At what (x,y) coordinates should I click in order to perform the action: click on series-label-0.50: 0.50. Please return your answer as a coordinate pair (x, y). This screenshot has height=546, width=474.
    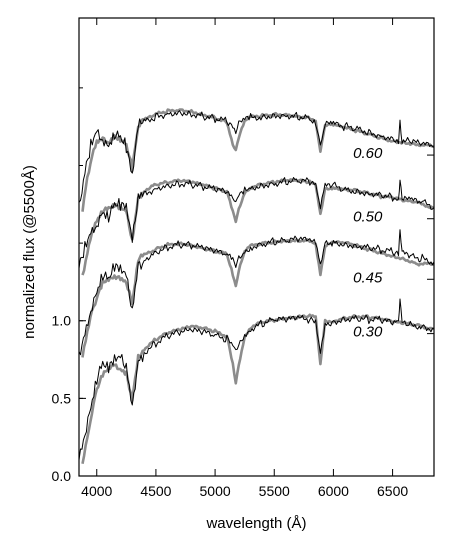
    Looking at the image, I should click on (368, 217).